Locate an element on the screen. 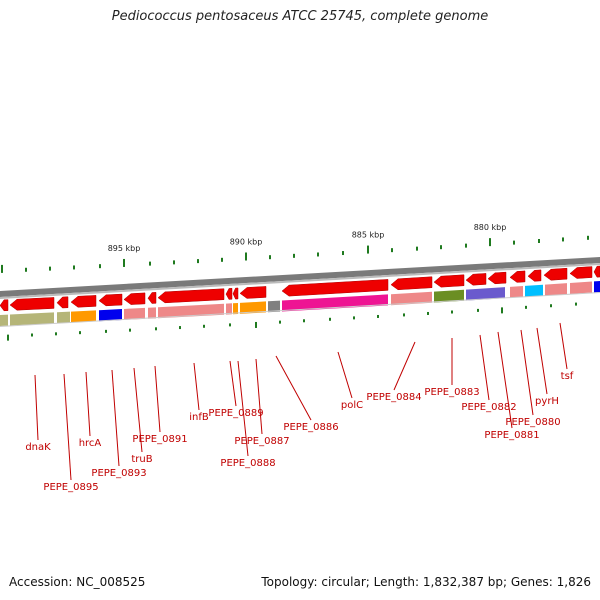  gene-label-pepe-0884: PEPE_0884 is located at coordinates (394, 372).